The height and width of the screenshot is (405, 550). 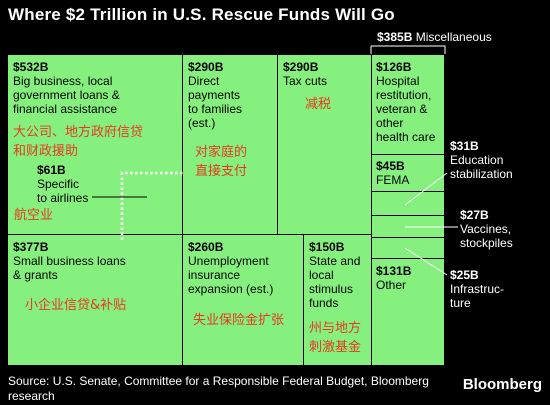 I want to click on value-label-small-business: $377B, so click(x=31, y=247).